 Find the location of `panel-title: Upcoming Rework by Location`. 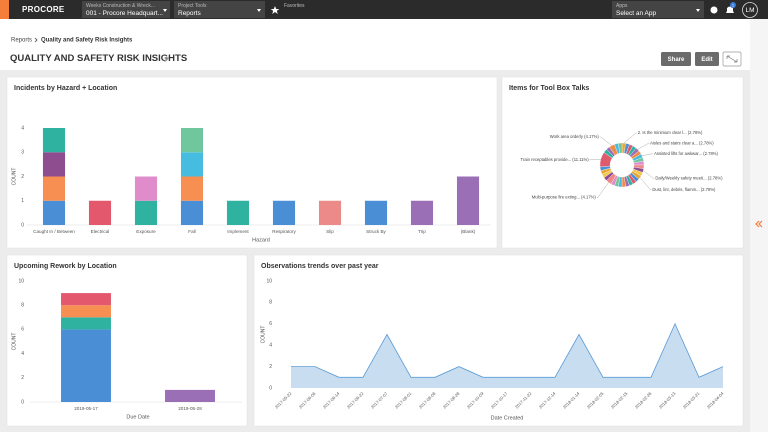

panel-title: Upcoming Rework by Location is located at coordinates (65, 266).